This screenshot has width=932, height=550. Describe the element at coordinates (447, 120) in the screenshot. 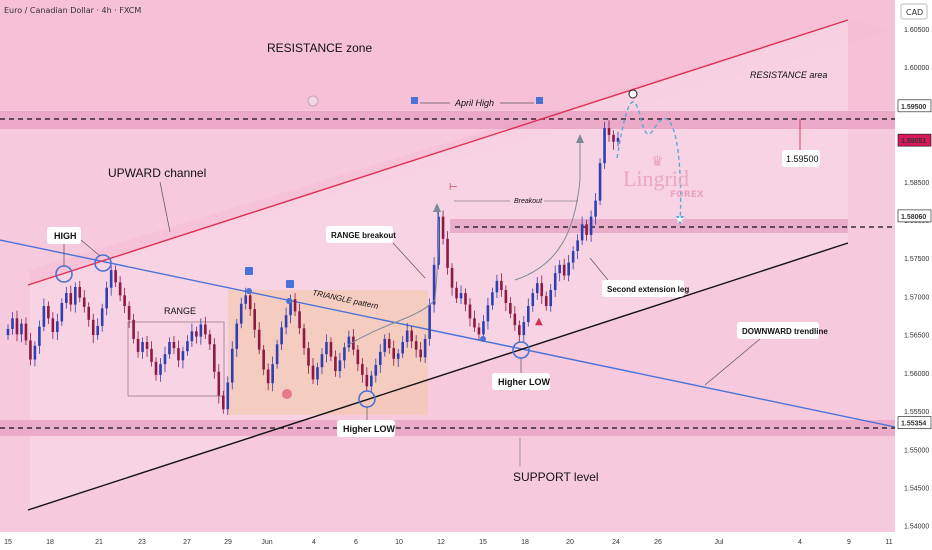

I see `april-high-zone` at that location.